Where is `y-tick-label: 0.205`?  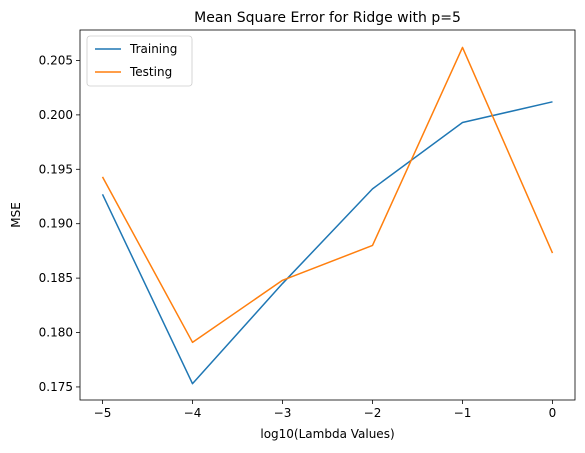
y-tick-label: 0.205 is located at coordinates (56, 60).